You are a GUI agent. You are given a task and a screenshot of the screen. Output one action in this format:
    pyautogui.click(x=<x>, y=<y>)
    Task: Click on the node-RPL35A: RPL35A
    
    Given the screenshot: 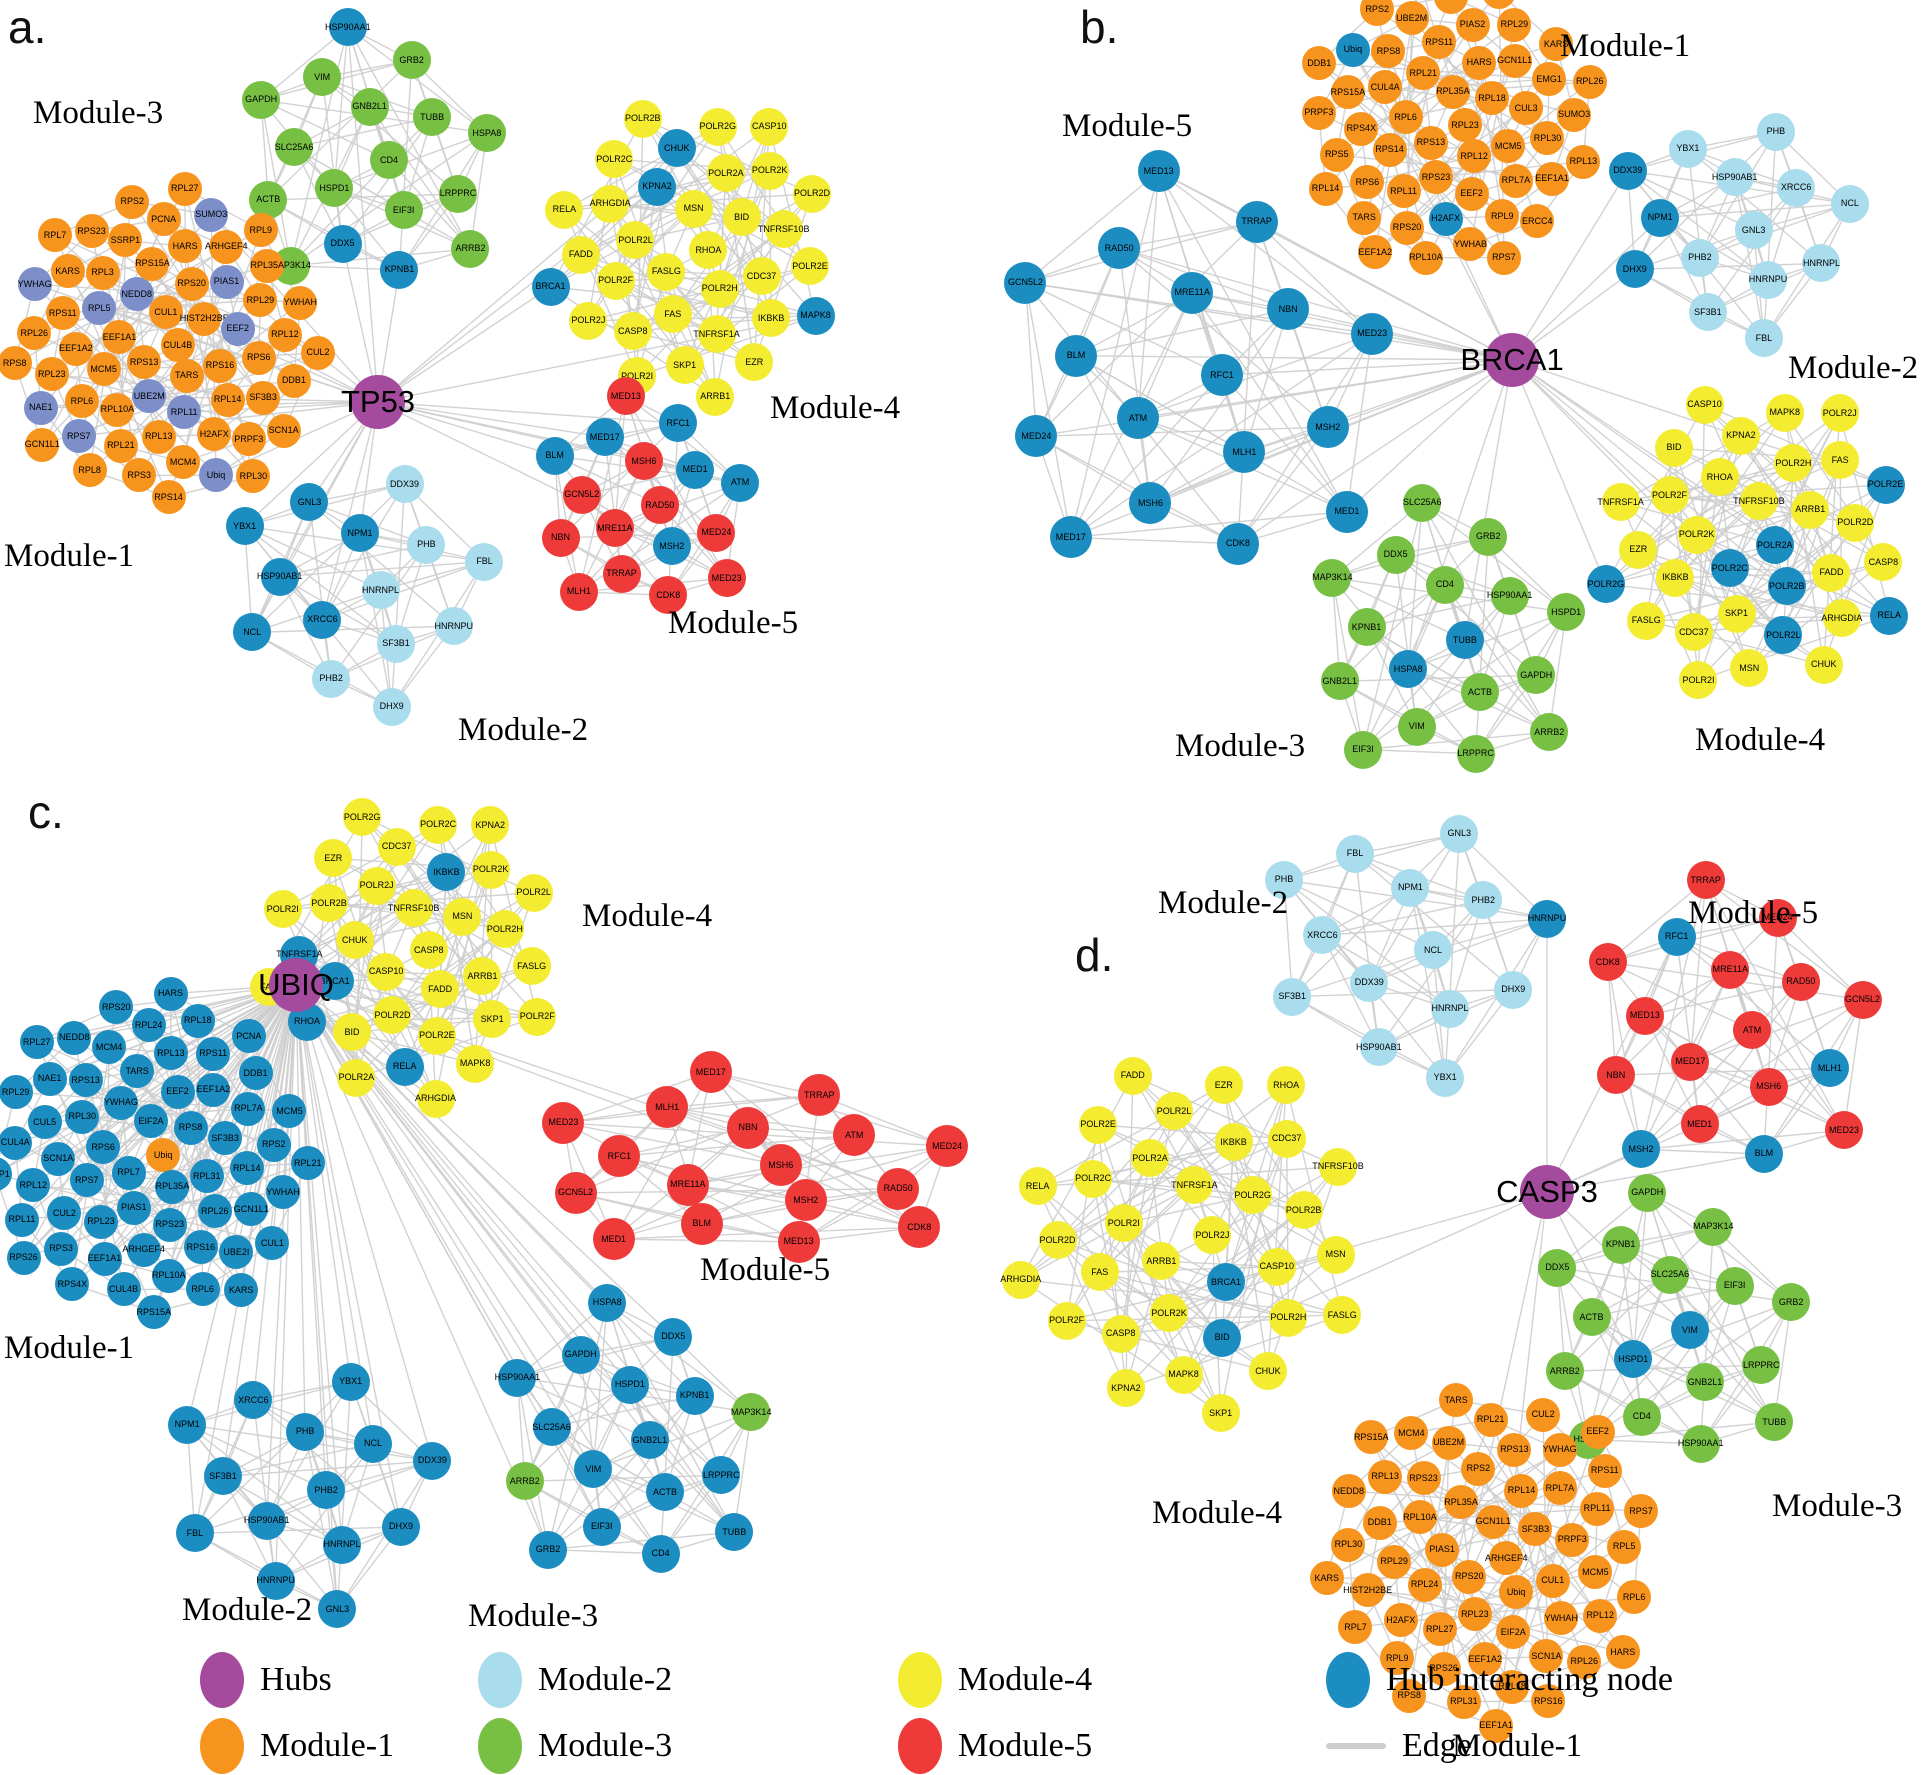 What is the action you would take?
    pyautogui.click(x=1452, y=91)
    